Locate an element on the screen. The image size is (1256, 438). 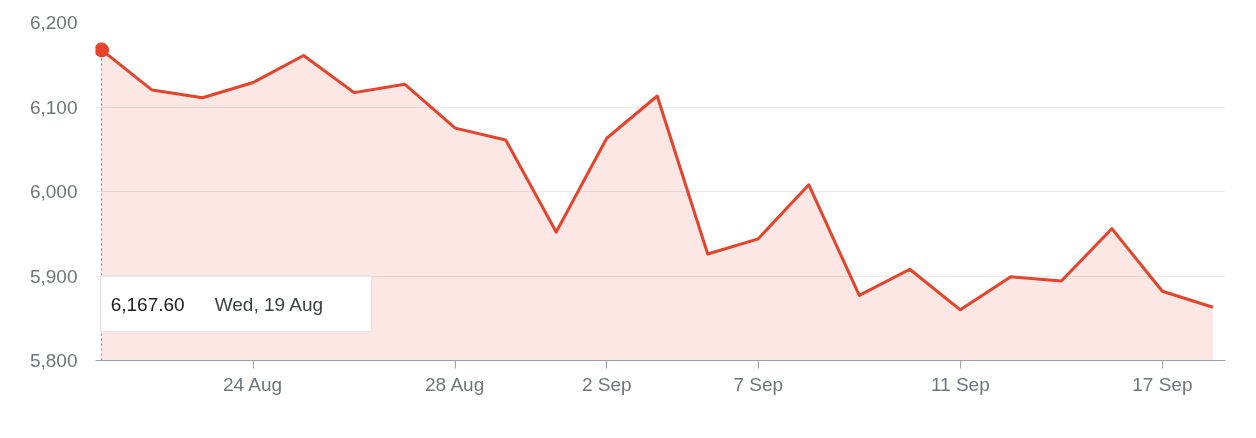
x-tick-label: 7 Sep is located at coordinates (758, 384).